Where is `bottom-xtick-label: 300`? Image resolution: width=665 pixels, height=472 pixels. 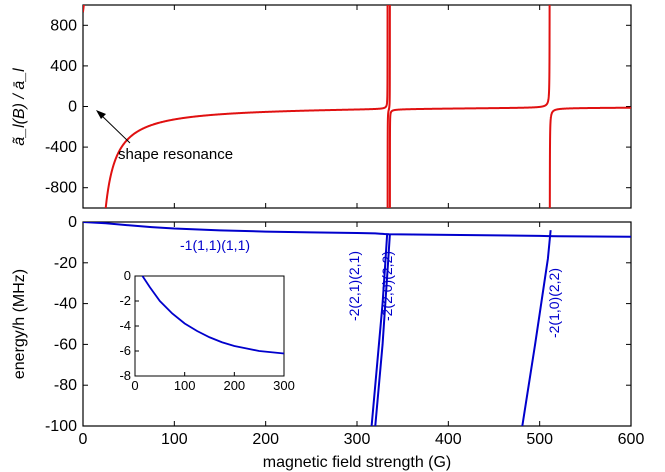
bottom-xtick-label: 300 is located at coordinates (357, 439).